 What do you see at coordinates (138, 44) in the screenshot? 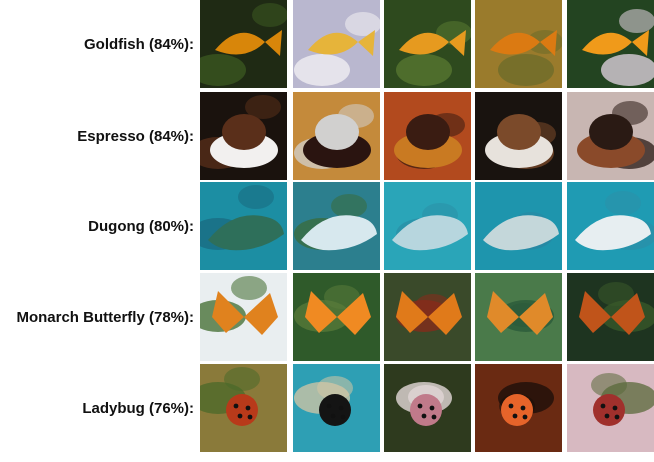
I see `category-label: Goldfish (84%):` at bounding box center [138, 44].